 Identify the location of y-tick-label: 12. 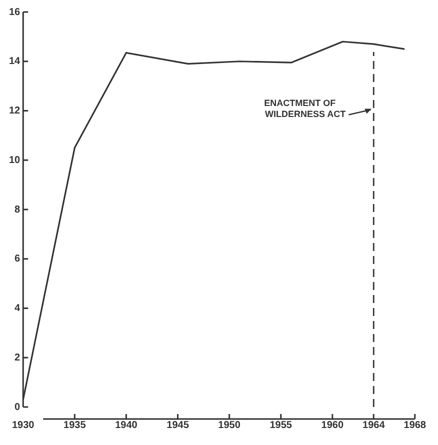
(15, 111).